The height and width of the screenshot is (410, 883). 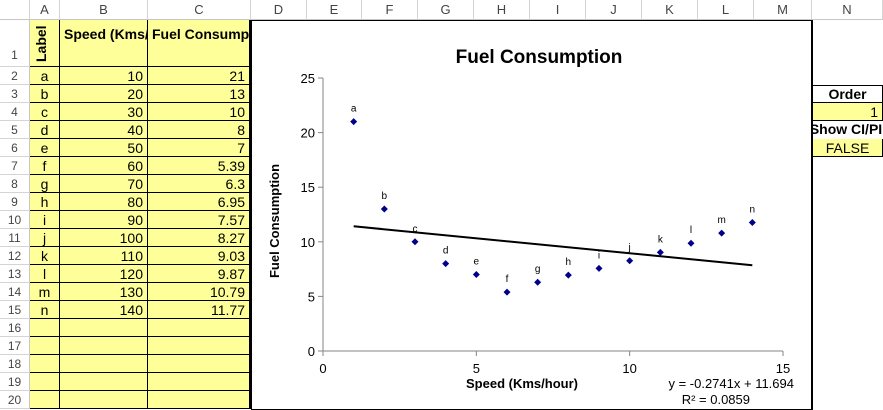 What do you see at coordinates (199, 130) in the screenshot?
I see `cell-fuel: 8` at bounding box center [199, 130].